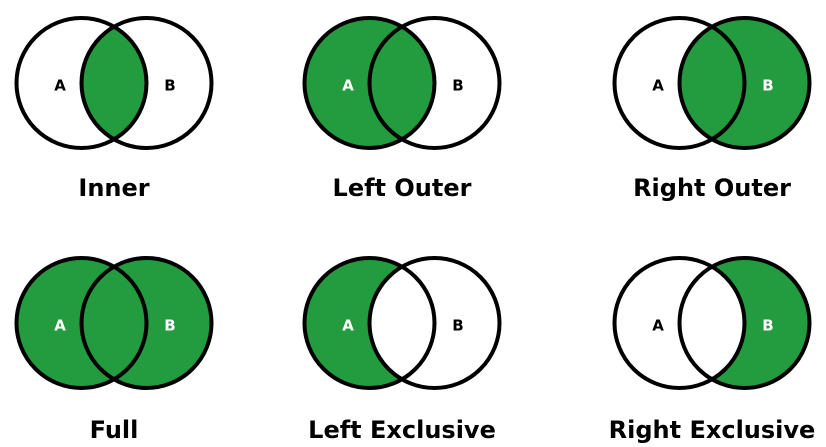 Image resolution: width=826 pixels, height=447 pixels. I want to click on venn-right-exclusive: A B Right Exclusive, so click(712, 350).